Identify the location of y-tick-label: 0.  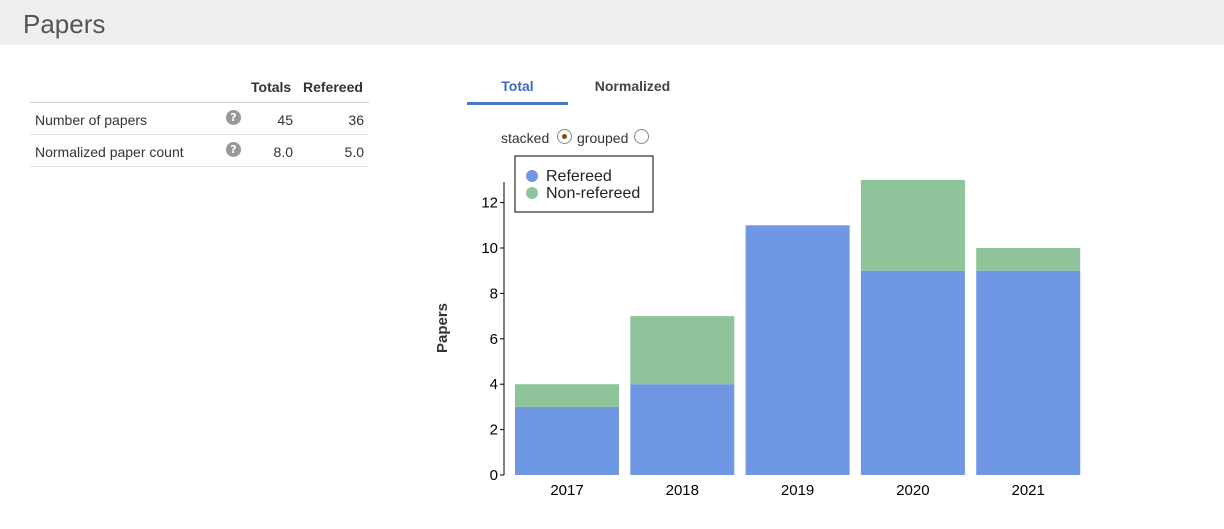
(494, 475).